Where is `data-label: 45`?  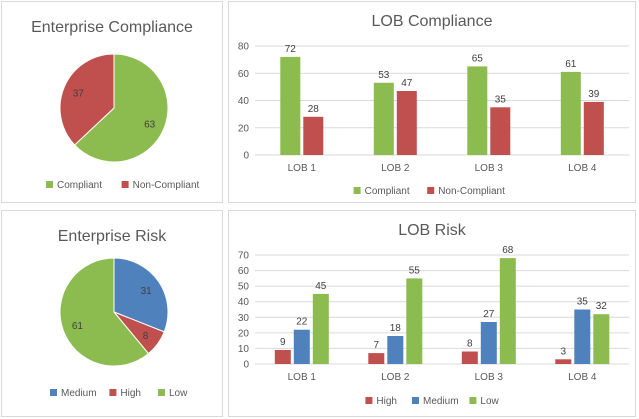 data-label: 45 is located at coordinates (321, 286).